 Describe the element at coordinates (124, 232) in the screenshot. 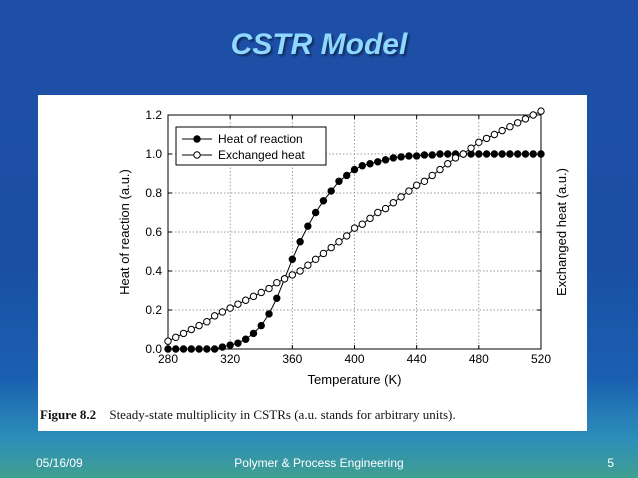

I see `y-axis-label-left: Heat of reaction (a.u.)` at that location.